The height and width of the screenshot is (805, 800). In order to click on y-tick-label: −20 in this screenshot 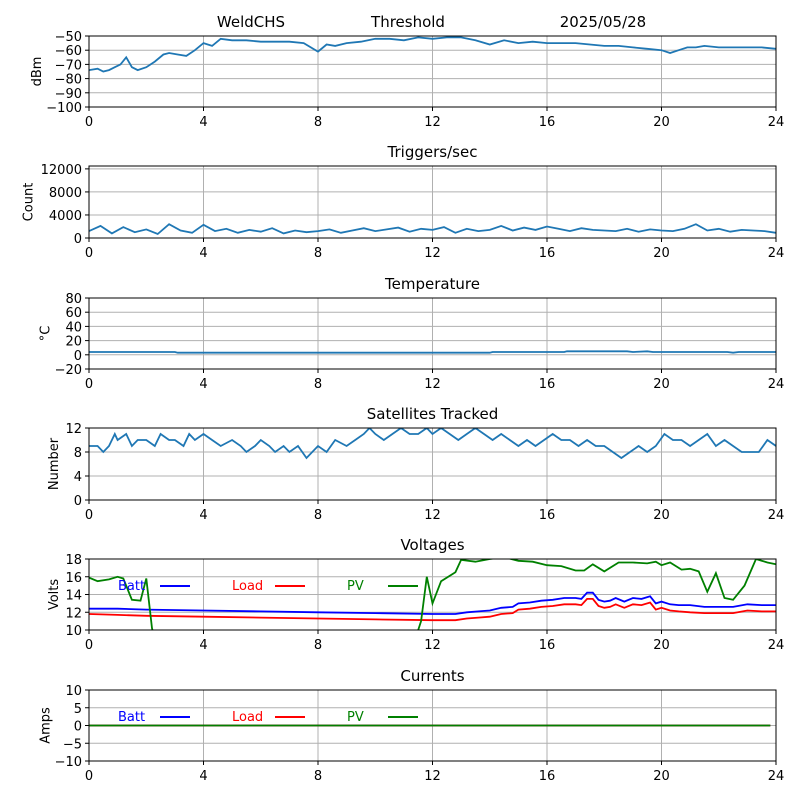, I will do `click(68, 370)`.